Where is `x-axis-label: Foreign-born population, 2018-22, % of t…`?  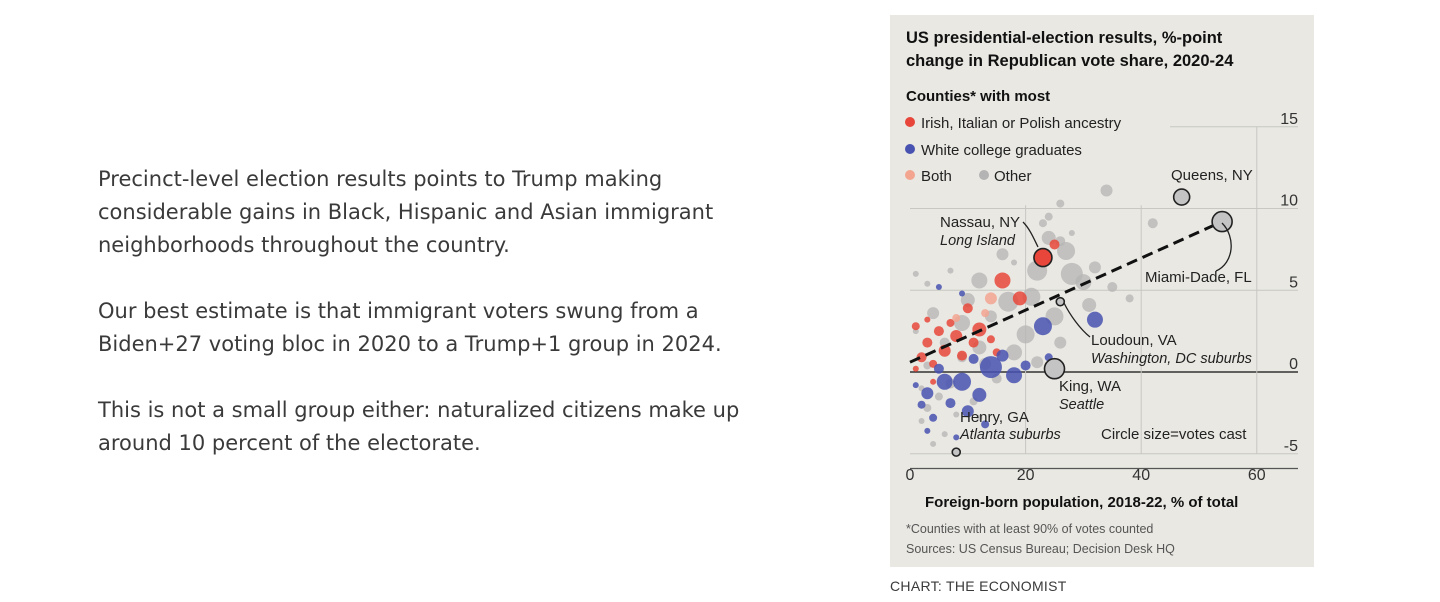
x-axis-label: Foreign-born population, 2018-22, % of t… is located at coordinates (1081, 502).